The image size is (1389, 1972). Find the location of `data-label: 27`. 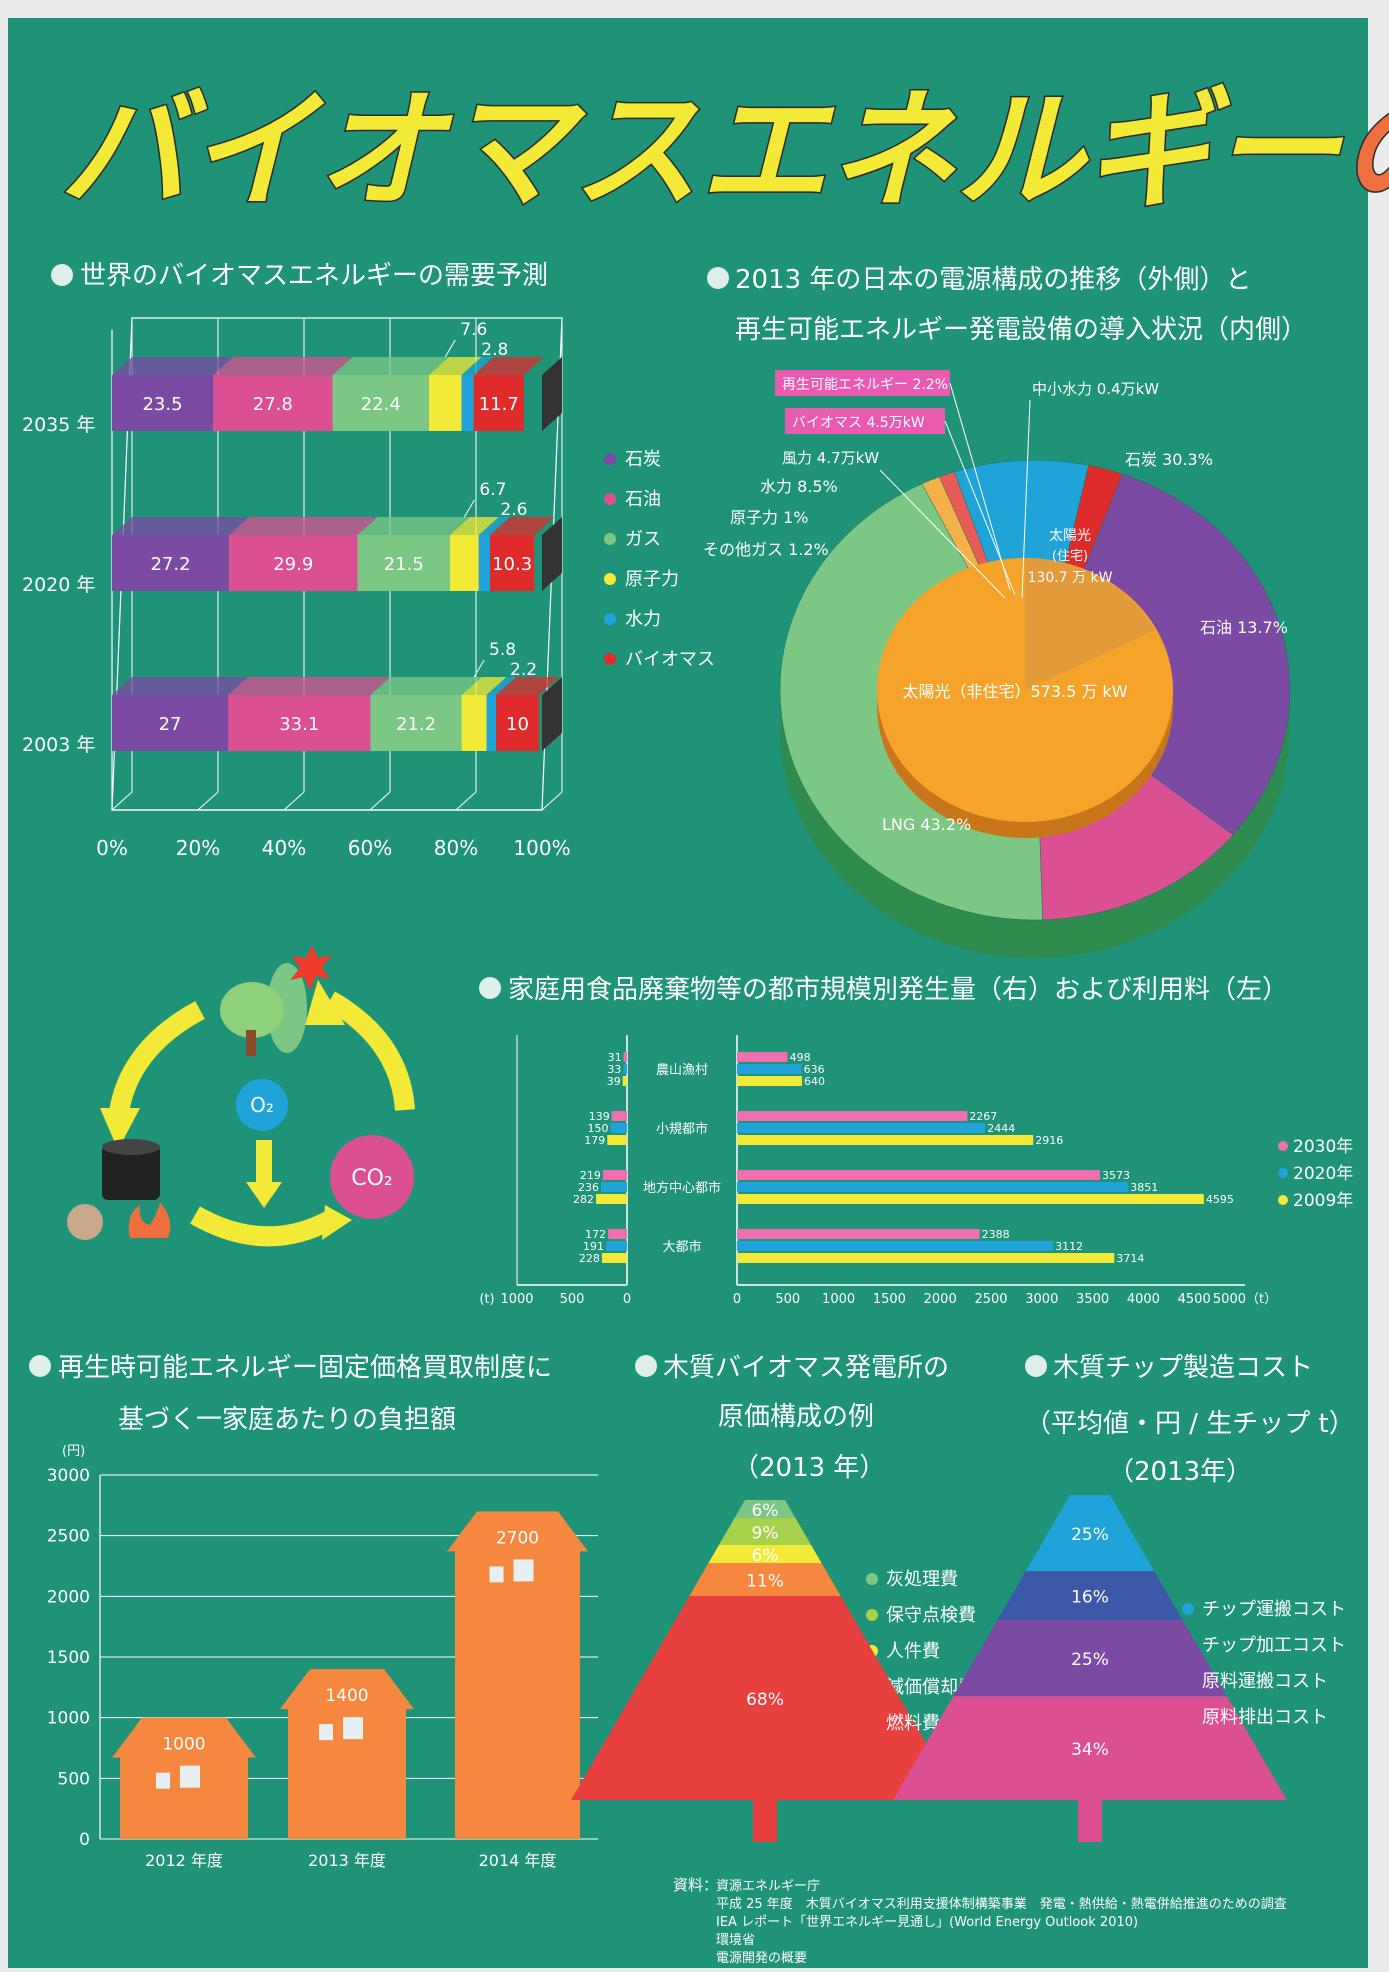

data-label: 27 is located at coordinates (170, 724).